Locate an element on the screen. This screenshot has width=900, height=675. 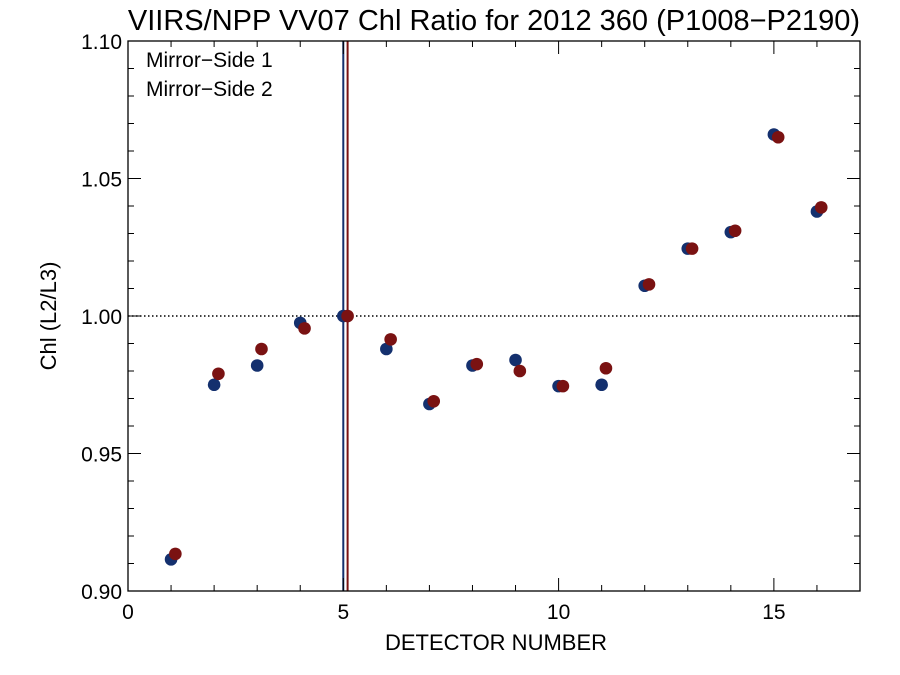
y-tick-label: 0.95 is located at coordinates (101, 455).